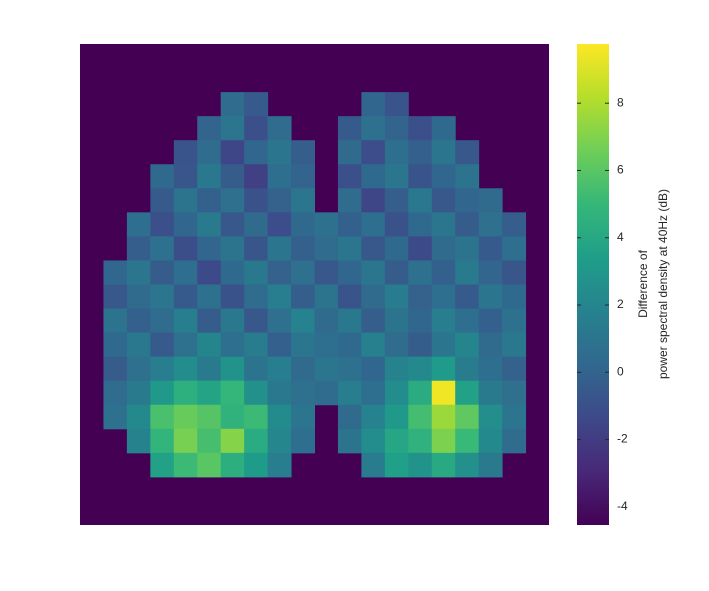 The height and width of the screenshot is (591, 709). I want to click on colorbar-tick-label: 2, so click(620, 304).